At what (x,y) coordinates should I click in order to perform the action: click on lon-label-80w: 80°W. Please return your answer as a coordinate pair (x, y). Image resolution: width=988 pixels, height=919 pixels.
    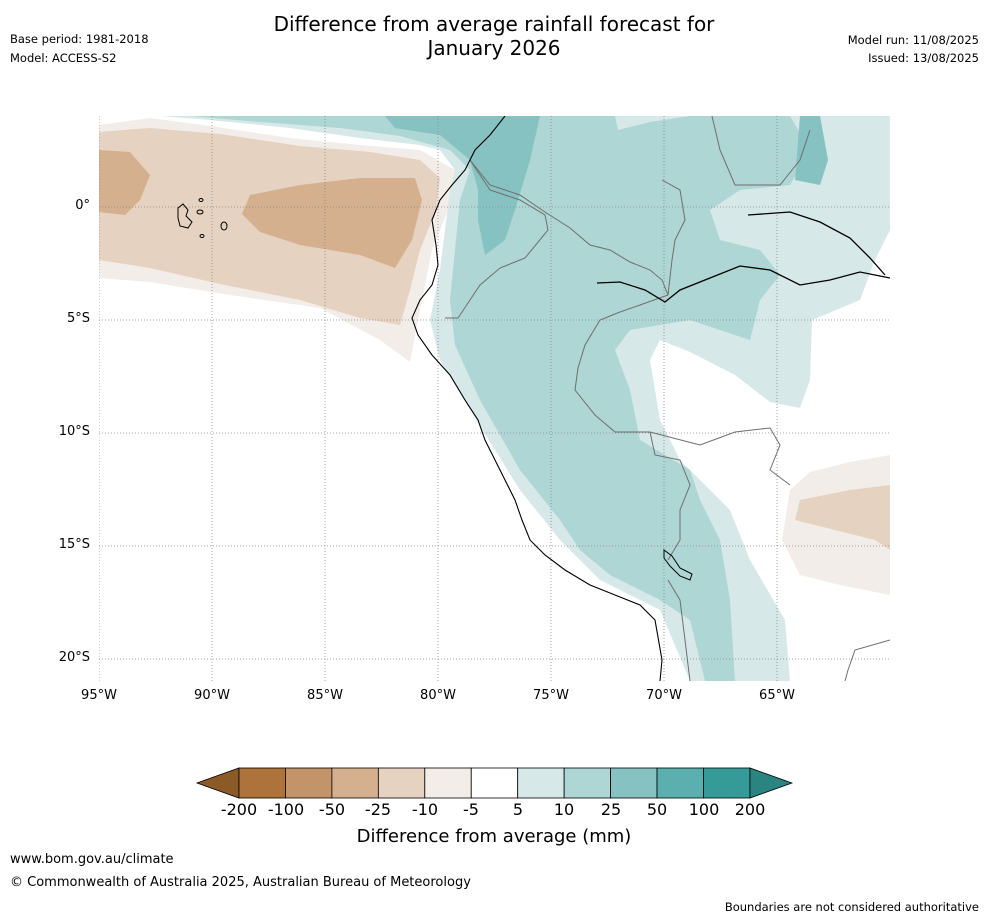
    Looking at the image, I should click on (438, 695).